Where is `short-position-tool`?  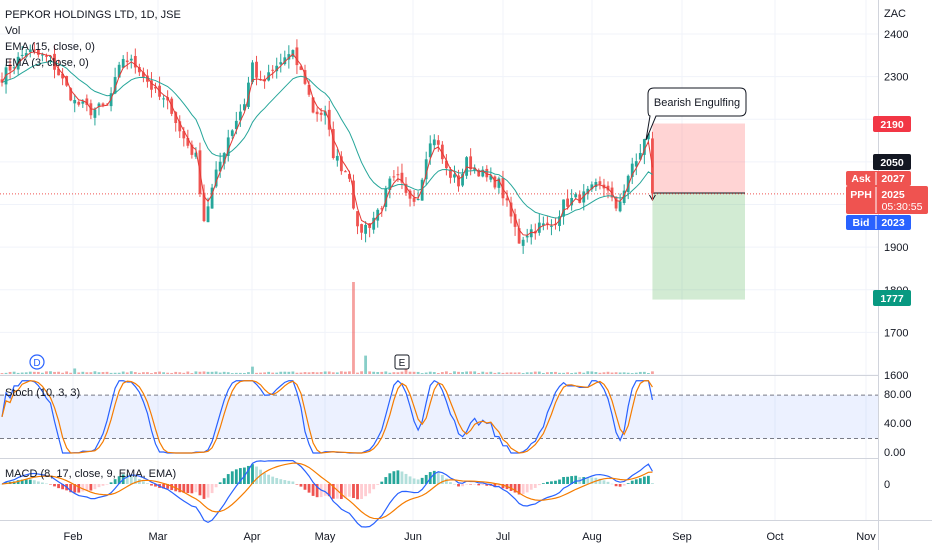 short-position-tool is located at coordinates (697, 211).